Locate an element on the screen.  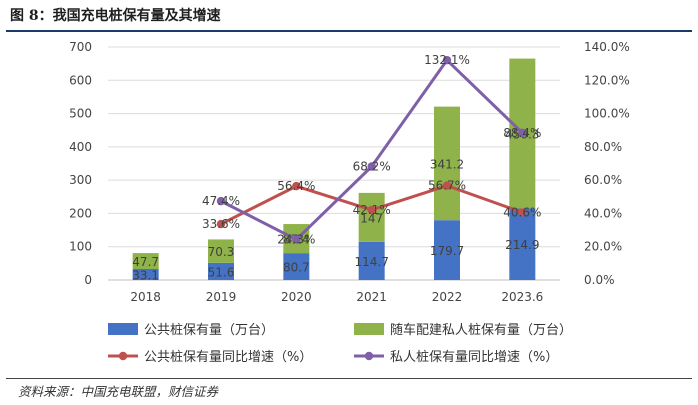
source-rule is located at coordinates (349, 378).